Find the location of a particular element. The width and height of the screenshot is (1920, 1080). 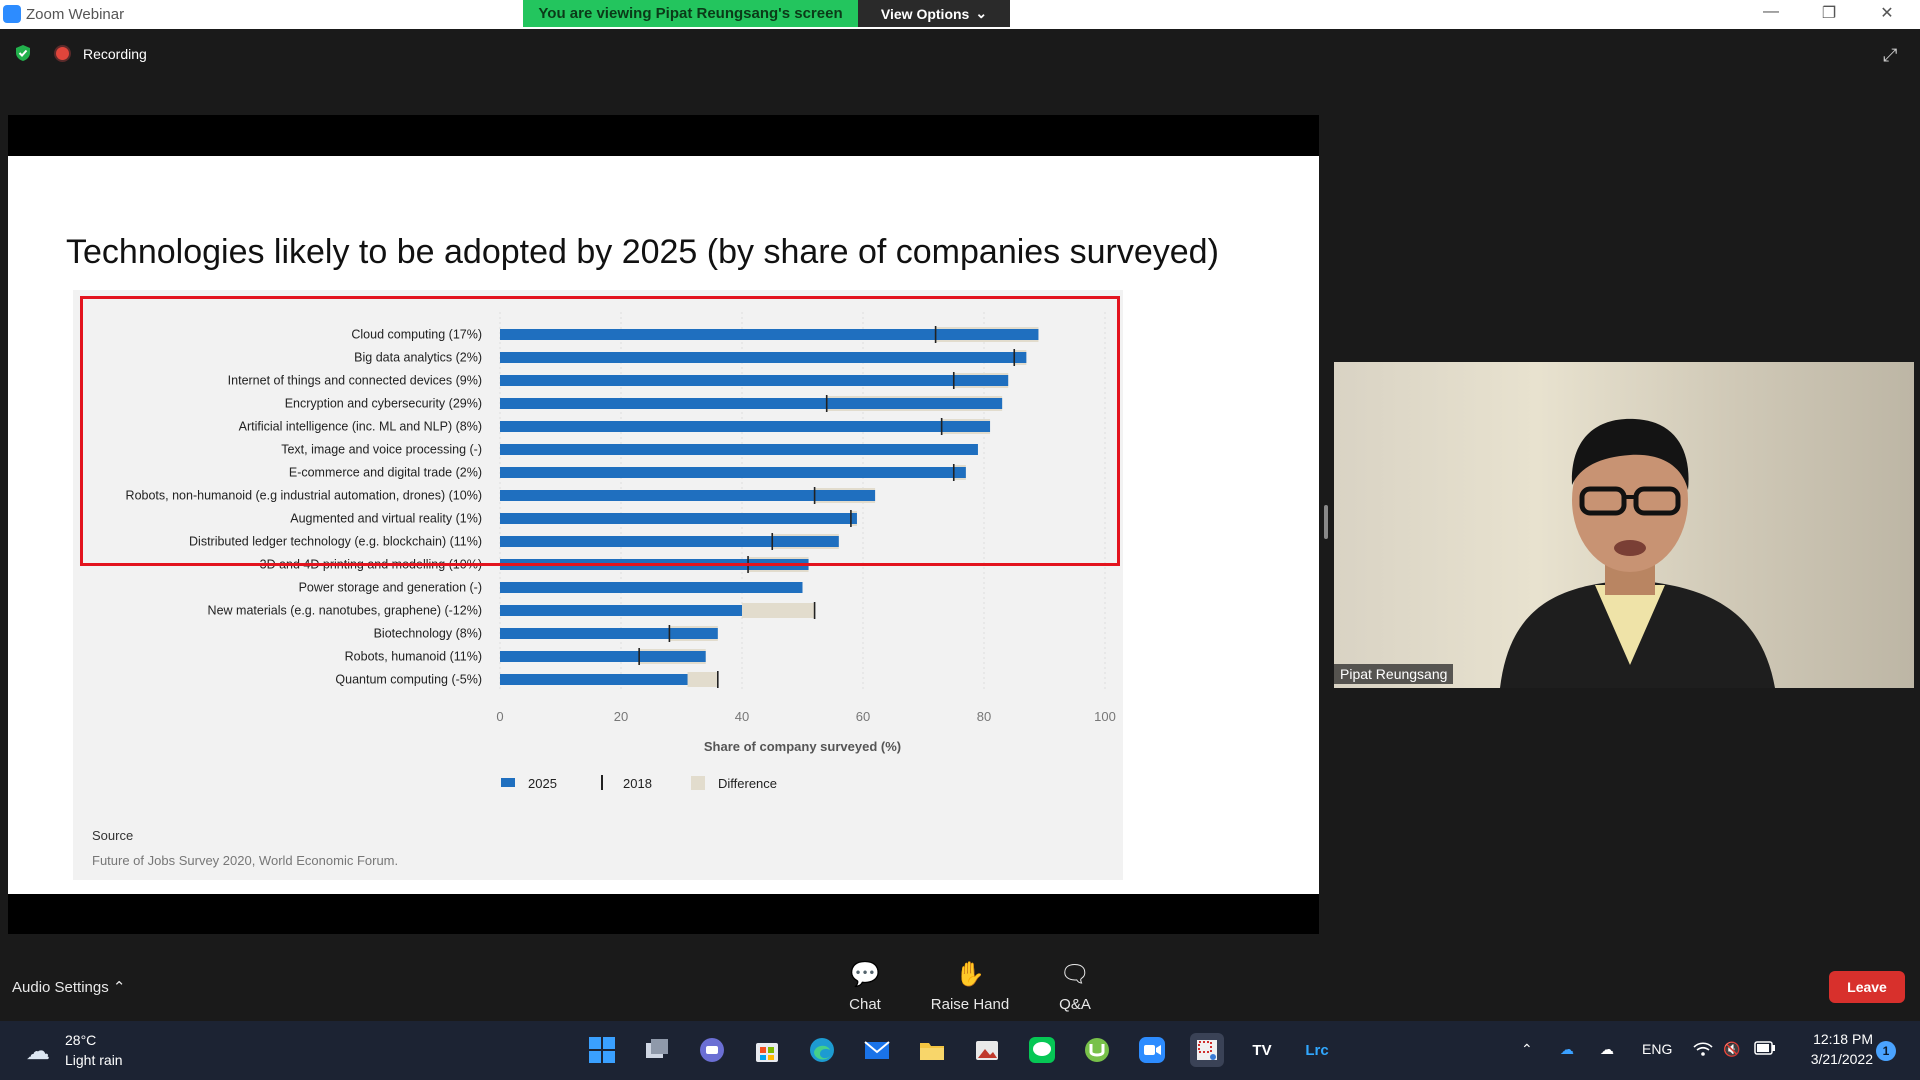

viewing-screen-banner: You are viewing Pipat Reungsang's screen is located at coordinates (690, 13).